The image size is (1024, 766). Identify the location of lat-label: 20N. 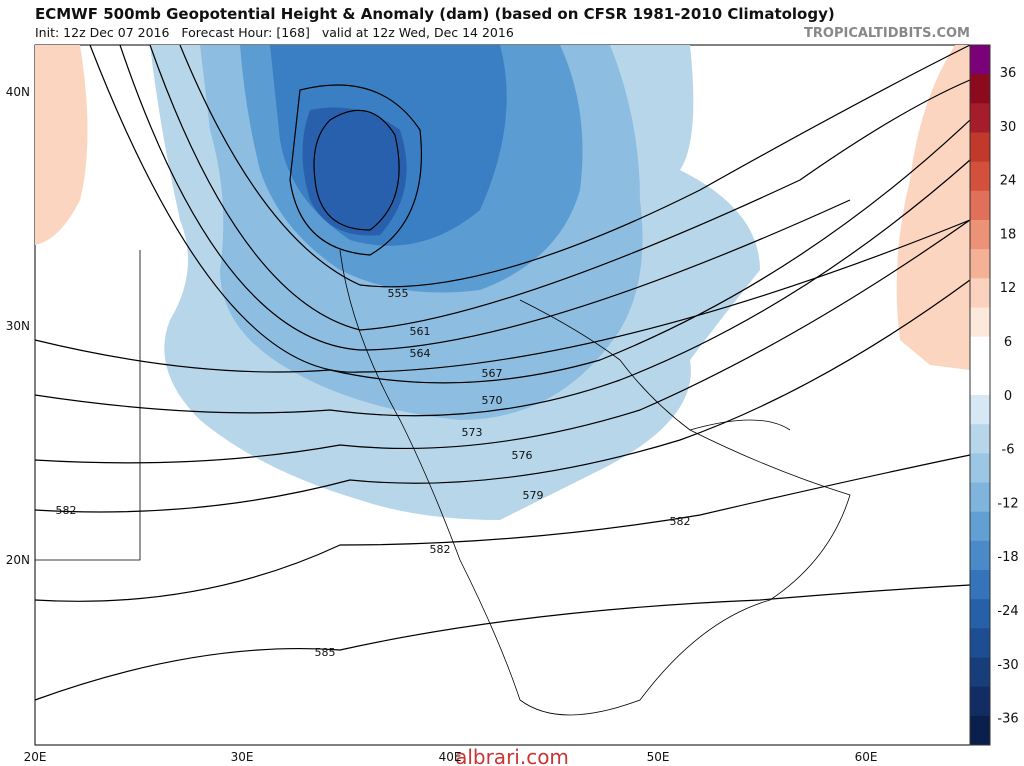
(18, 560).